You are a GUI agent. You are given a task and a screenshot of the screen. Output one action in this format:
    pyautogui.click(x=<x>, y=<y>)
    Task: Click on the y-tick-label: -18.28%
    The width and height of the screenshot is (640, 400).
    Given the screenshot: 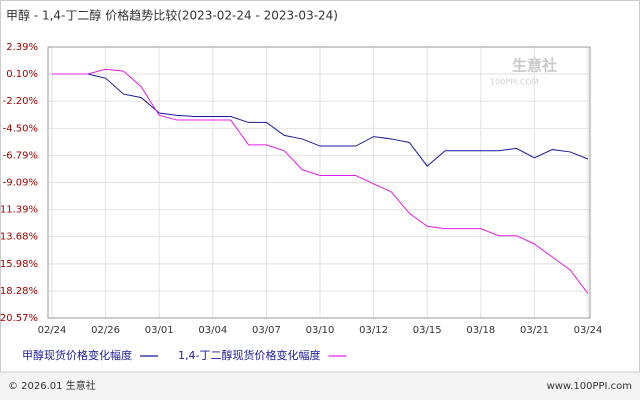 What is the action you would take?
    pyautogui.click(x=19, y=291)
    